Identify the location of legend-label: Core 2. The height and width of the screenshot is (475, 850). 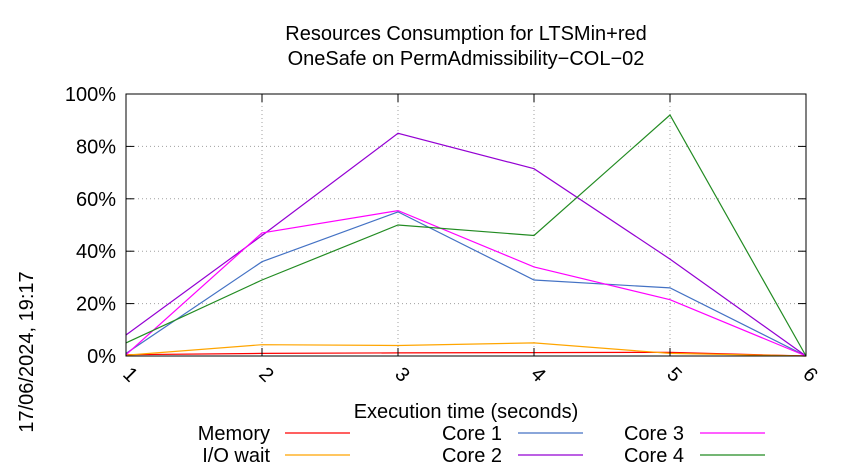
(472, 456).